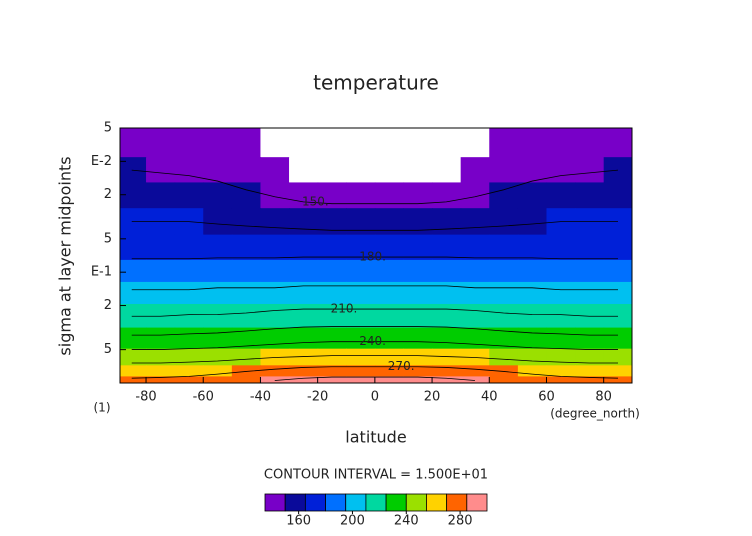  What do you see at coordinates (145, 397) in the screenshot?
I see `x-tick-label: -80` at bounding box center [145, 397].